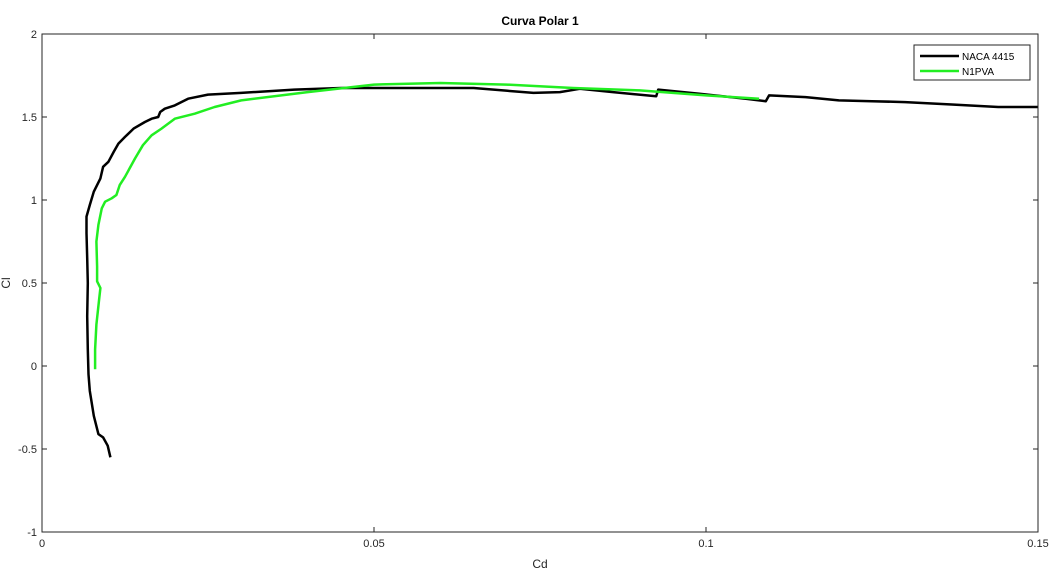 The width and height of the screenshot is (1061, 577). I want to click on legend-label-n1pva: N1PVA, so click(978, 72).